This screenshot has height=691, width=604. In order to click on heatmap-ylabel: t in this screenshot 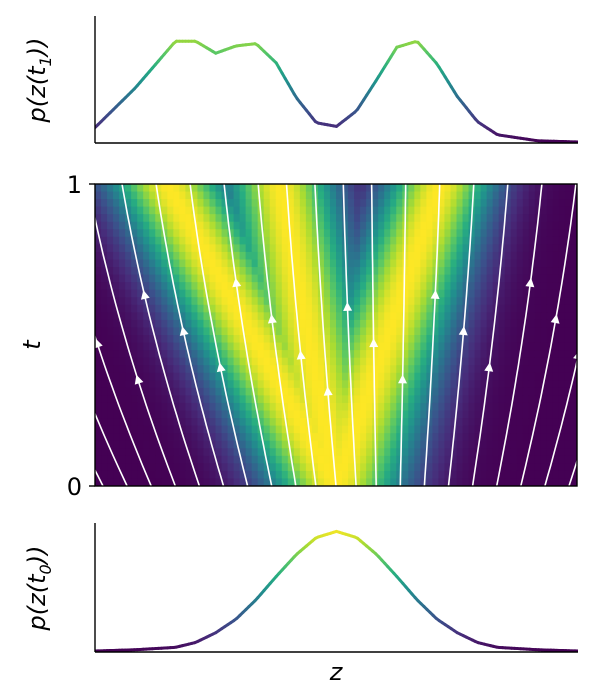, I will do `click(32, 344)`.